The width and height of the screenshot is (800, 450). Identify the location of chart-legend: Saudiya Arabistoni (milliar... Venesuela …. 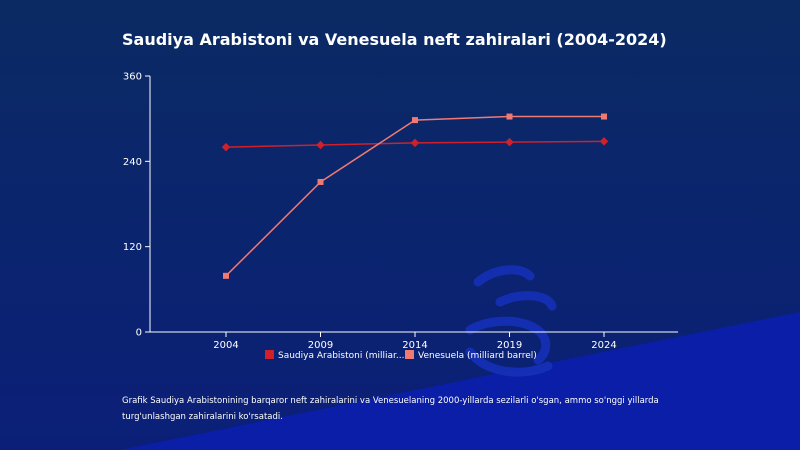
(401, 355).